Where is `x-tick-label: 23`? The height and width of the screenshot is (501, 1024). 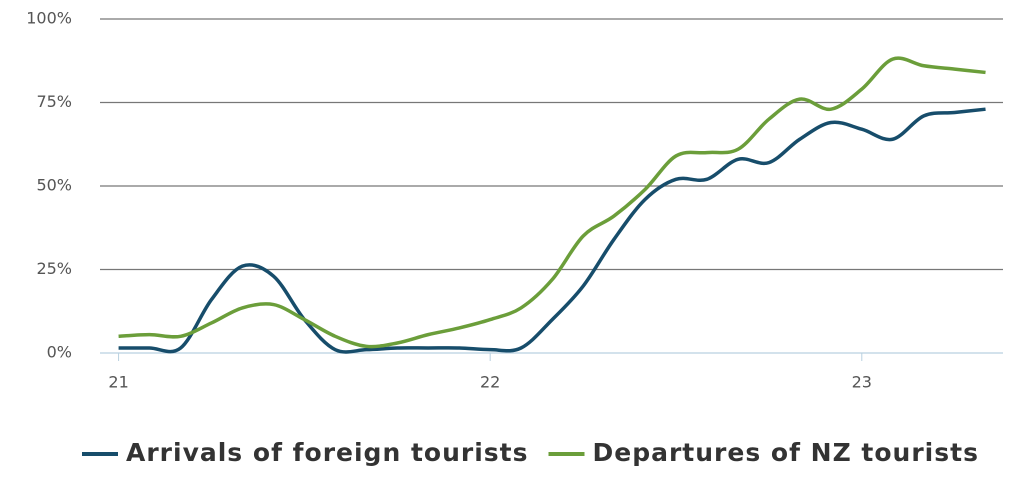 x-tick-label: 23 is located at coordinates (862, 382).